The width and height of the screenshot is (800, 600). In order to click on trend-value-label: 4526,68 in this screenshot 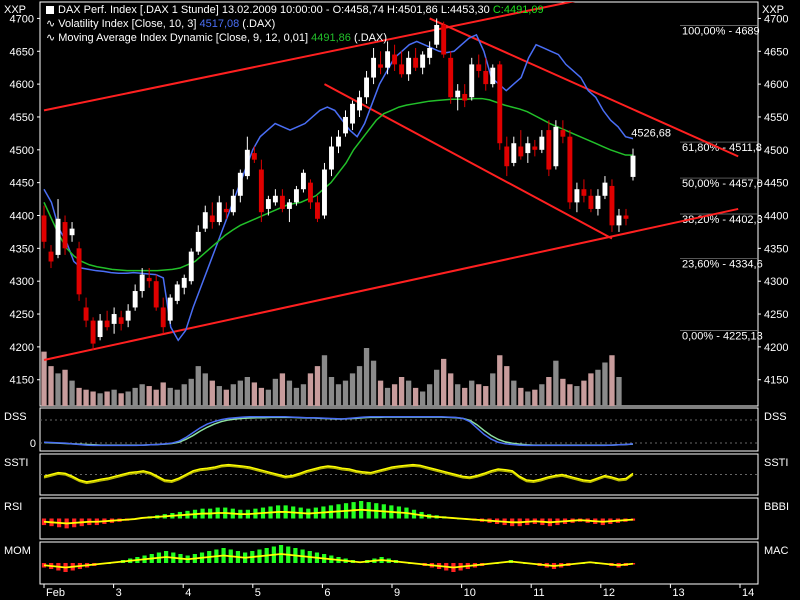, I will do `click(651, 133)`.